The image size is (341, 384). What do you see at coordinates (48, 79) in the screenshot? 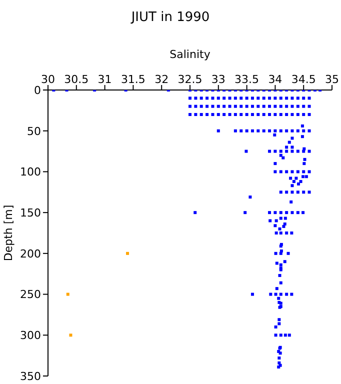
I see `x-tick-label: 30` at bounding box center [48, 79].